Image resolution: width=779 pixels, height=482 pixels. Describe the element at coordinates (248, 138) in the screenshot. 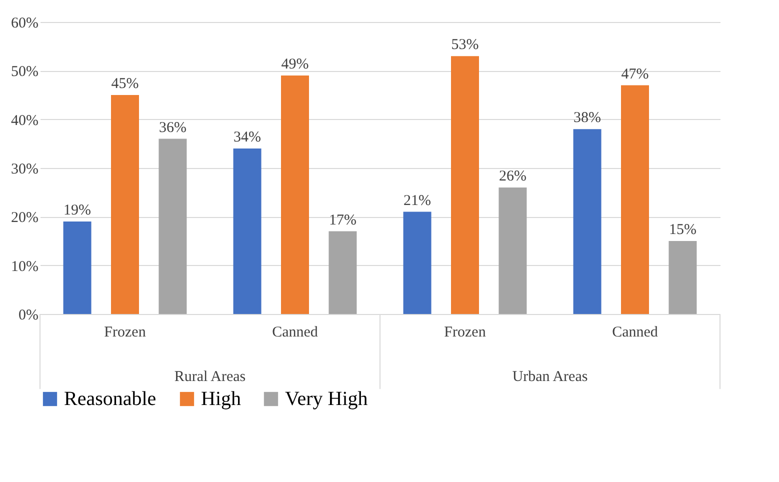

I see `data-label: 34%` at that location.